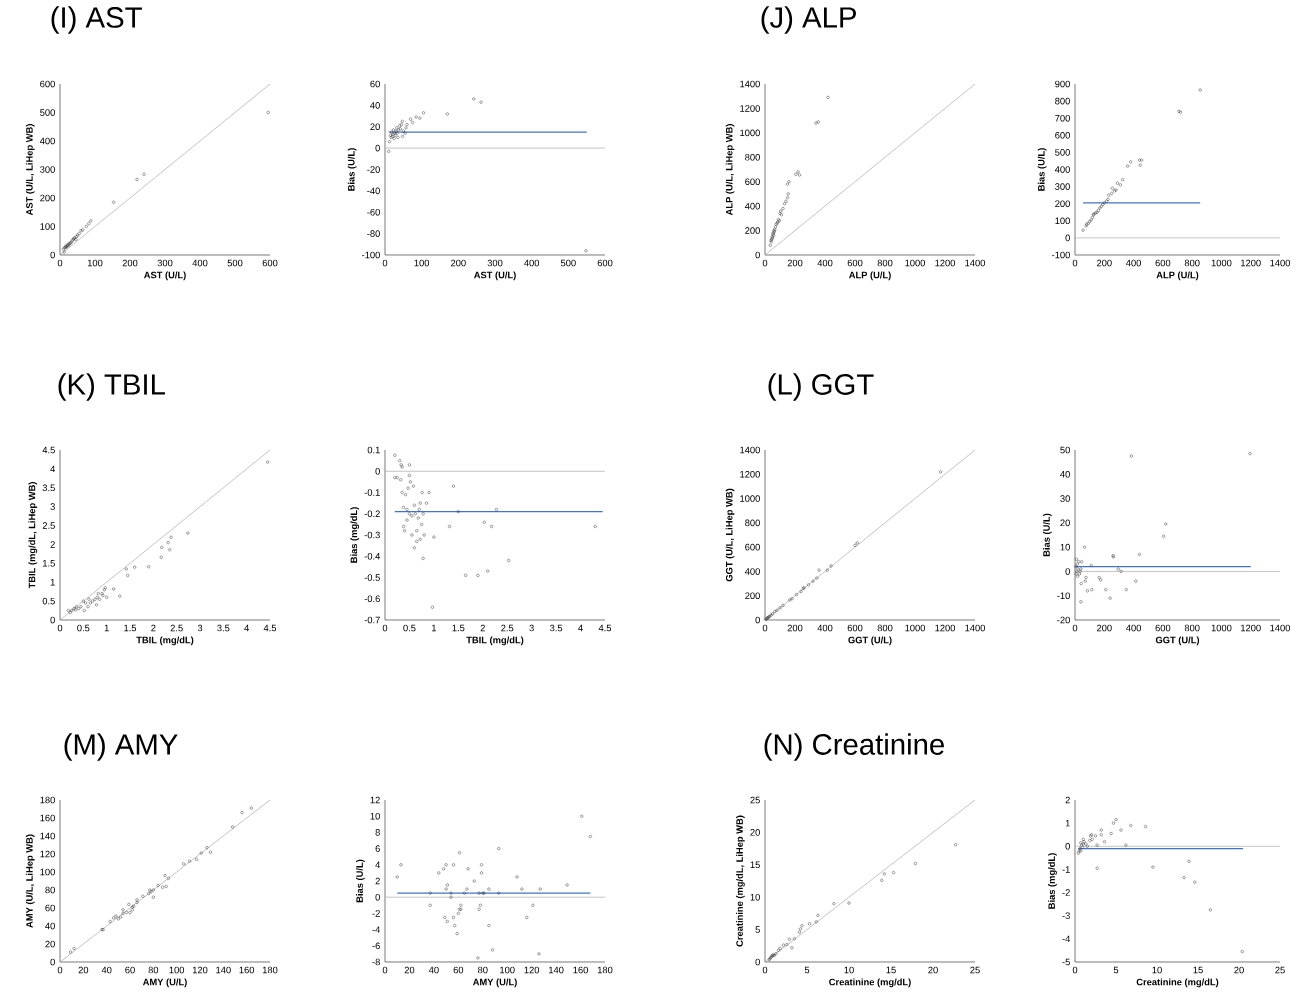 This screenshot has height=1003, width=1301. What do you see at coordinates (376, 929) in the screenshot?
I see `y-tick-label: -4` at bounding box center [376, 929].